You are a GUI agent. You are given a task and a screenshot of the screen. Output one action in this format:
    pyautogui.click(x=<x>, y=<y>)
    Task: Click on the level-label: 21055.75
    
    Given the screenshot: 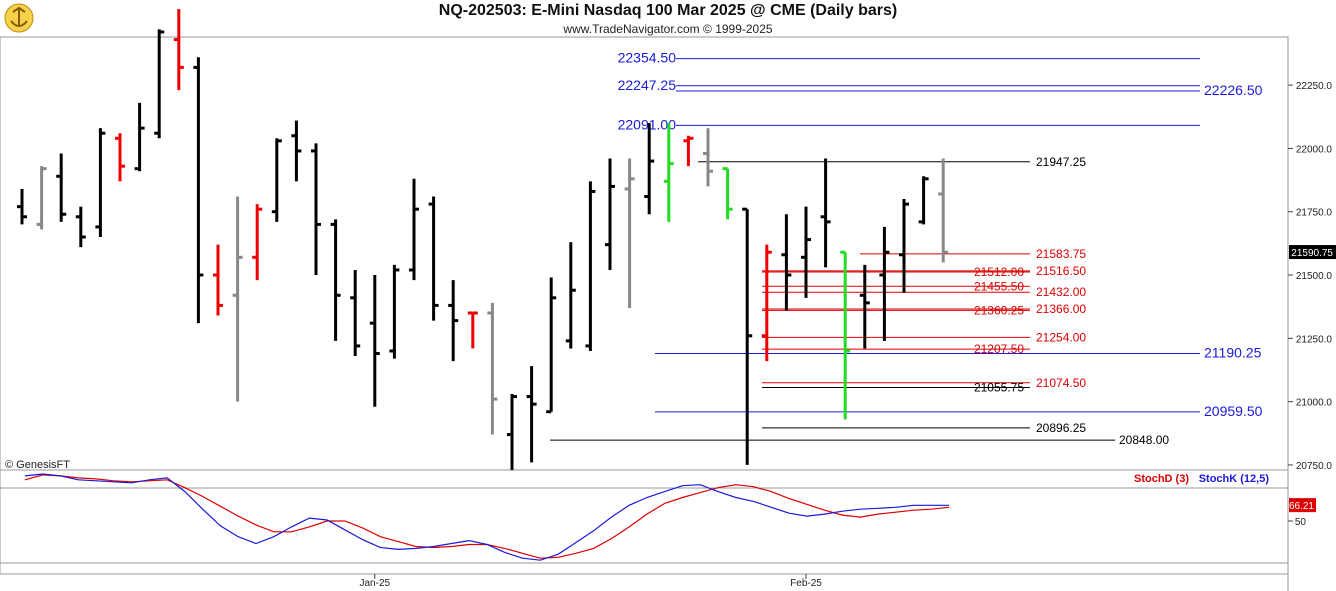 What is the action you would take?
    pyautogui.click(x=999, y=388)
    